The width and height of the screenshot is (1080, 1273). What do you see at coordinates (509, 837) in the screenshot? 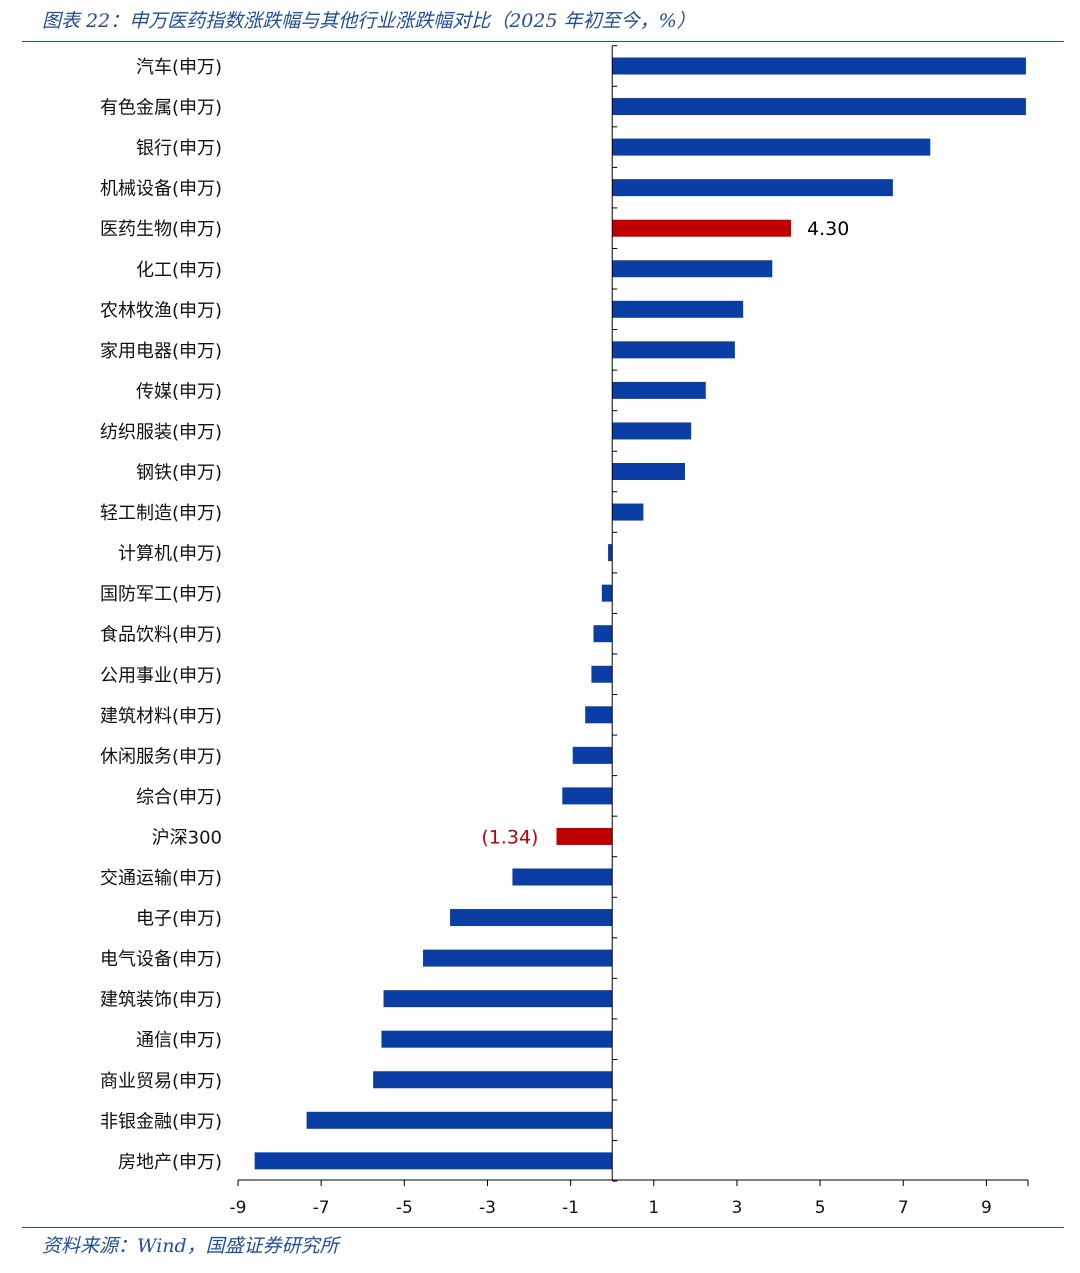
I see `data-label: (1.34)` at bounding box center [509, 837].